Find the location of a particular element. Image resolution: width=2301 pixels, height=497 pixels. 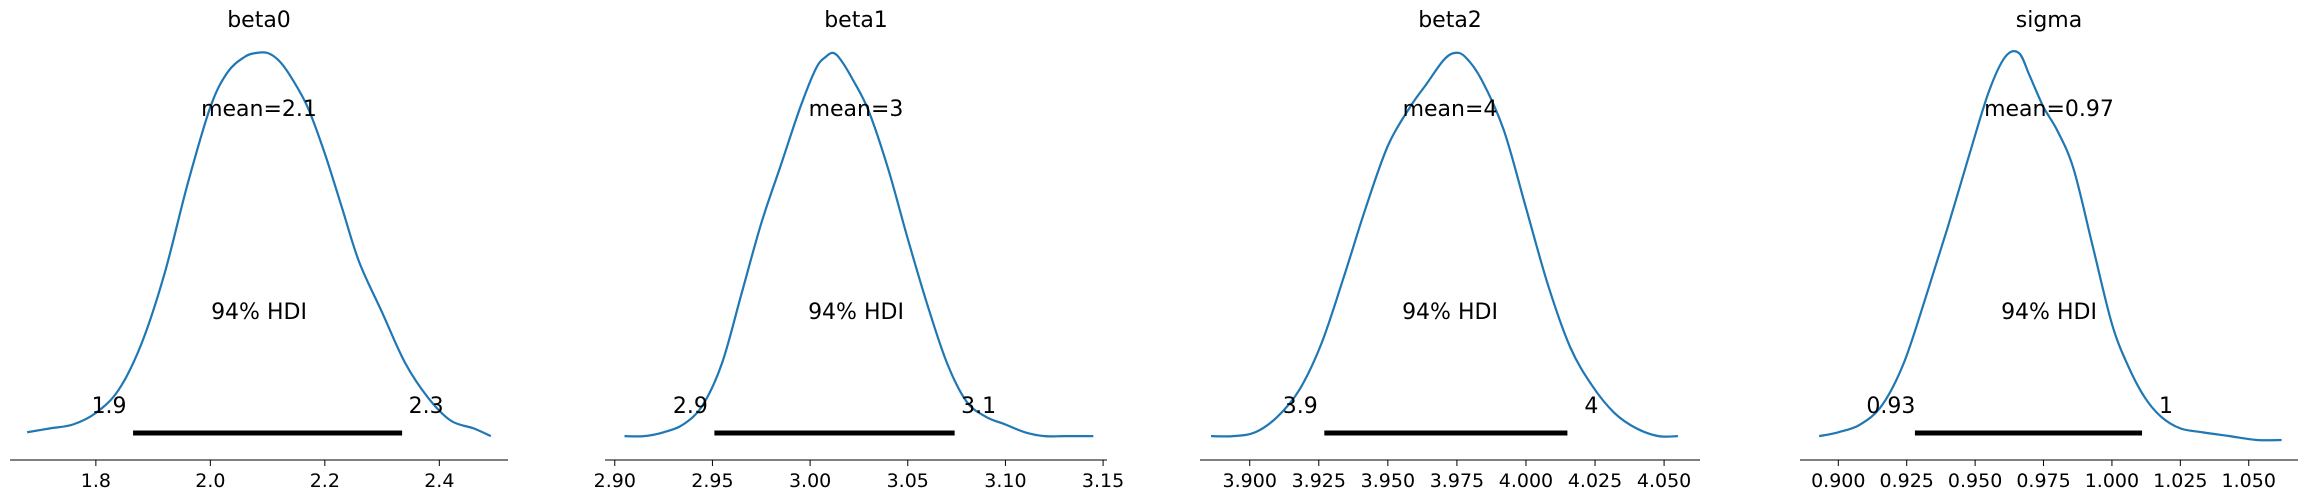

x-tick-label: 4.050 is located at coordinates (1664, 481).